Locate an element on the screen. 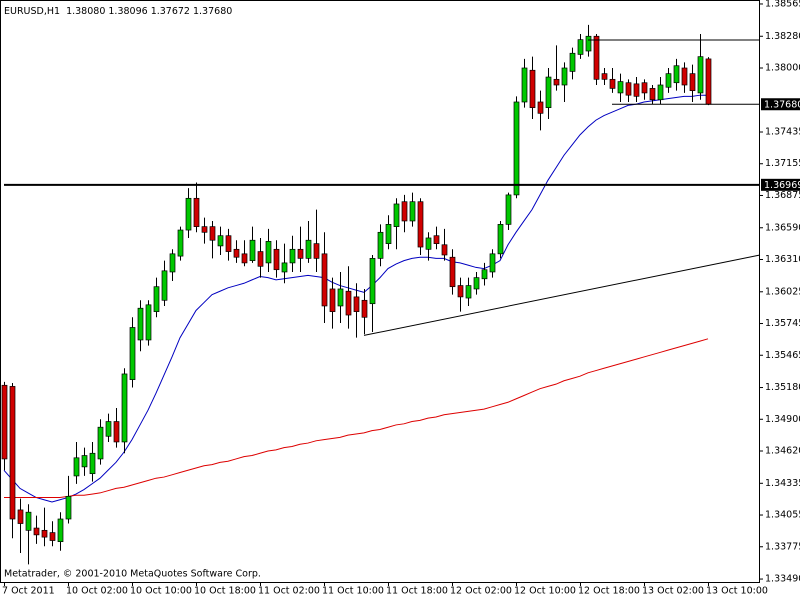 The image size is (800, 600). y-tick-label: 1.38565 is located at coordinates (782, 4).